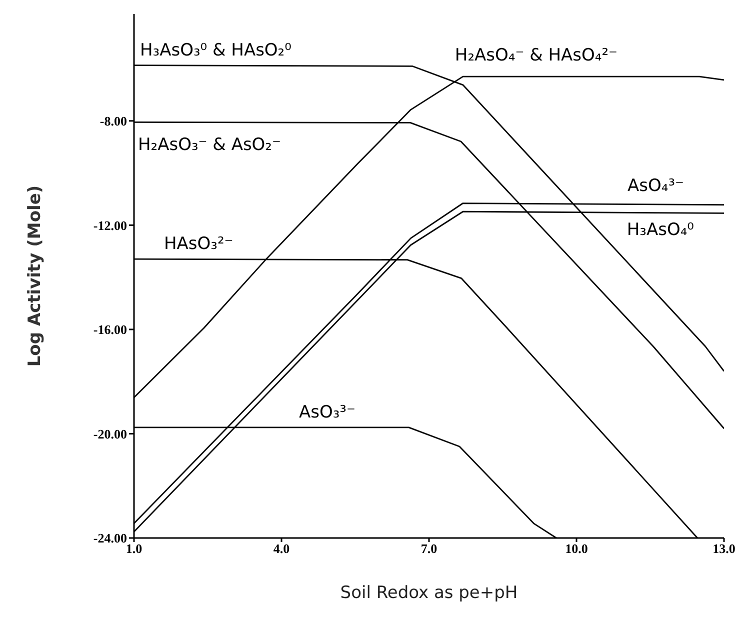 The width and height of the screenshot is (751, 617). I want to click on x-tick-label: 10.0, so click(576, 548).